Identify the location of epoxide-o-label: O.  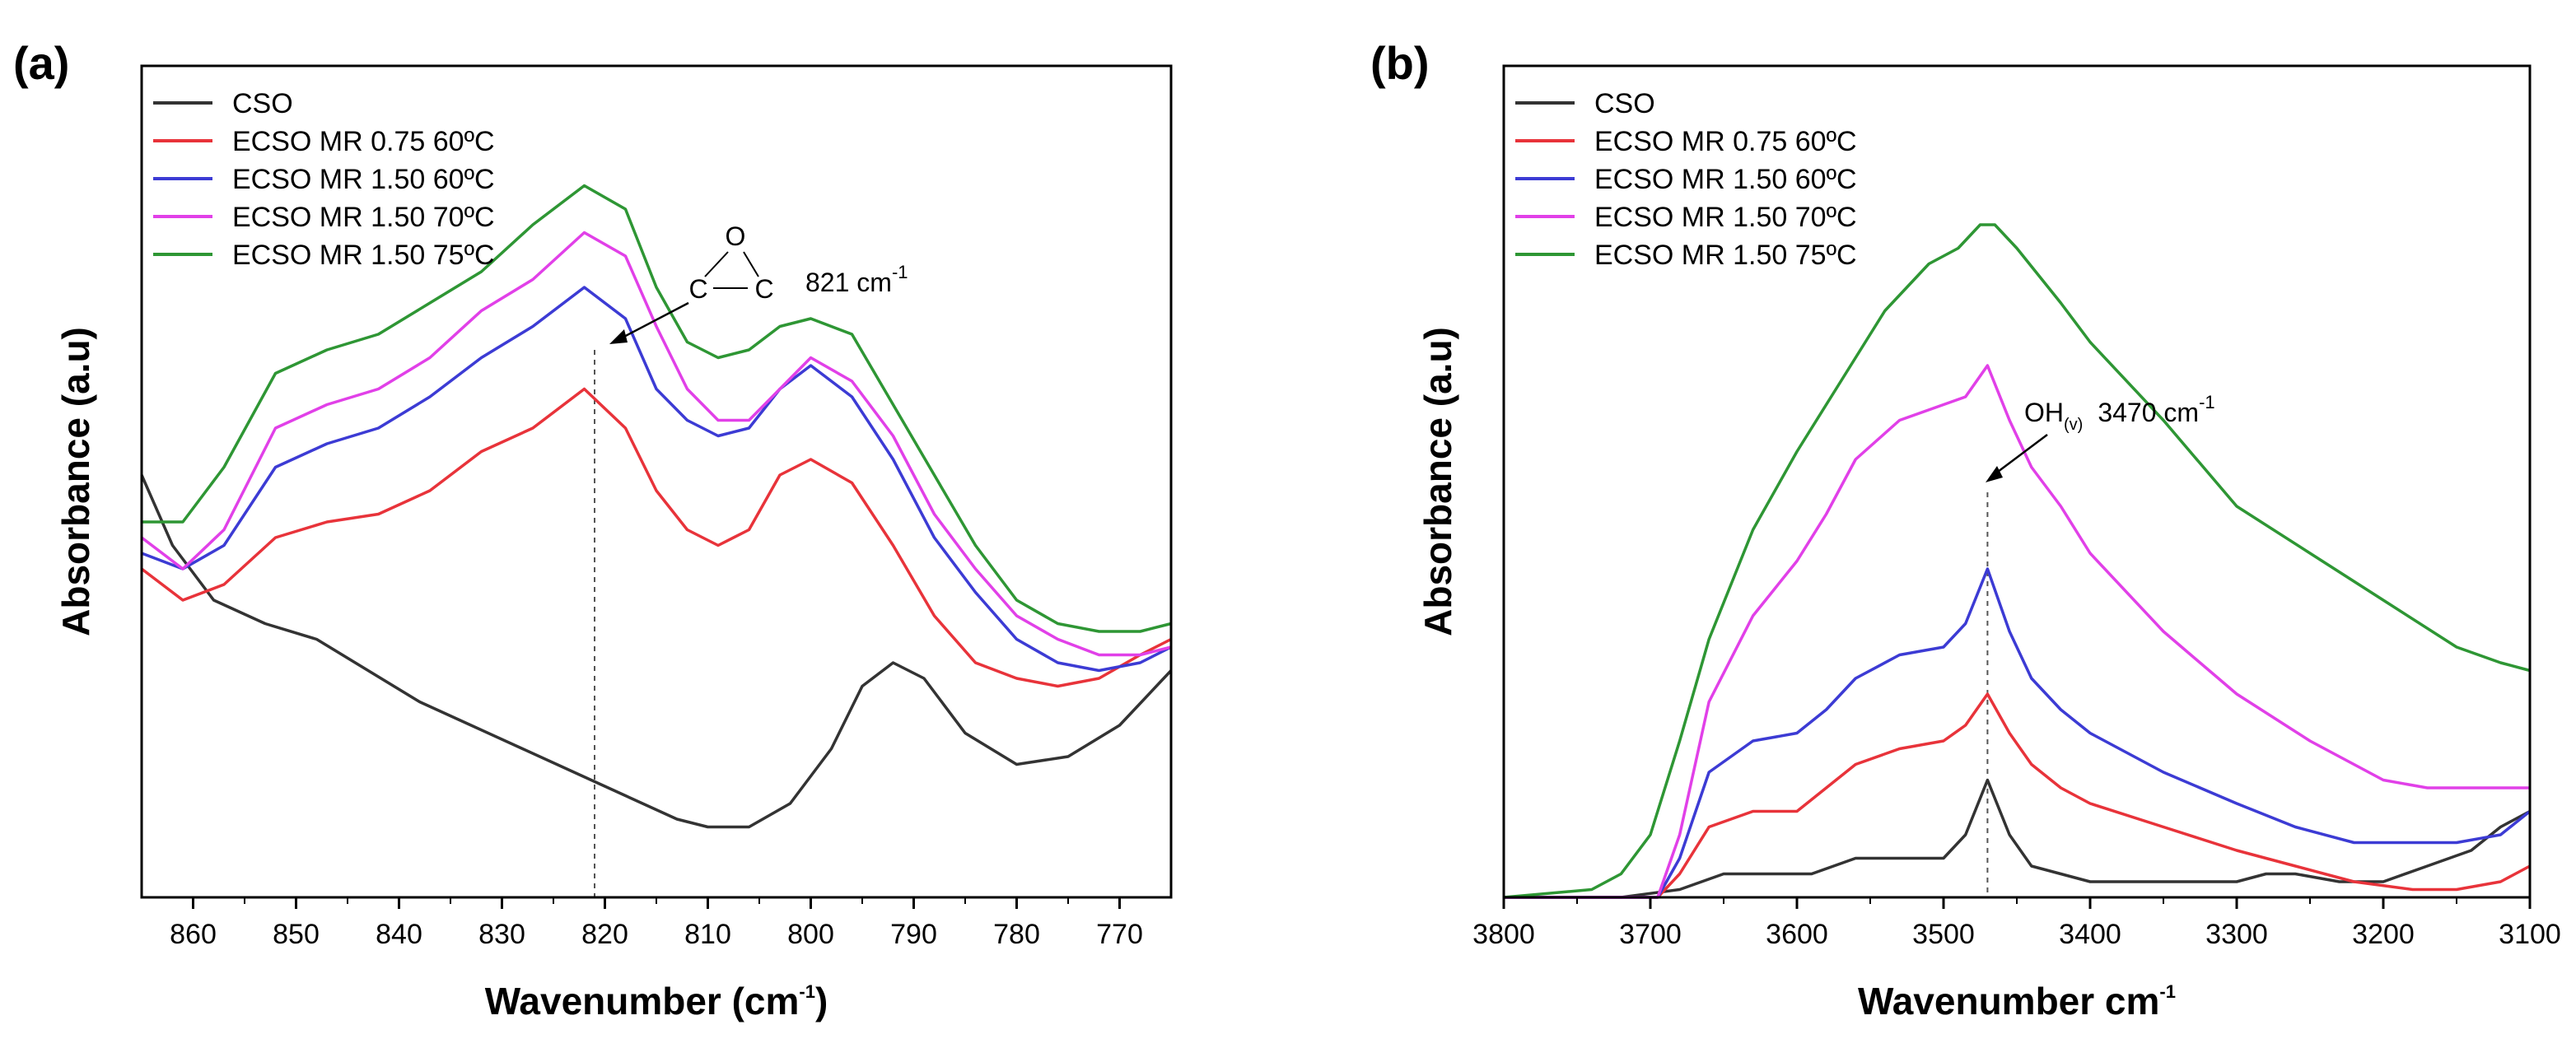
(736, 236).